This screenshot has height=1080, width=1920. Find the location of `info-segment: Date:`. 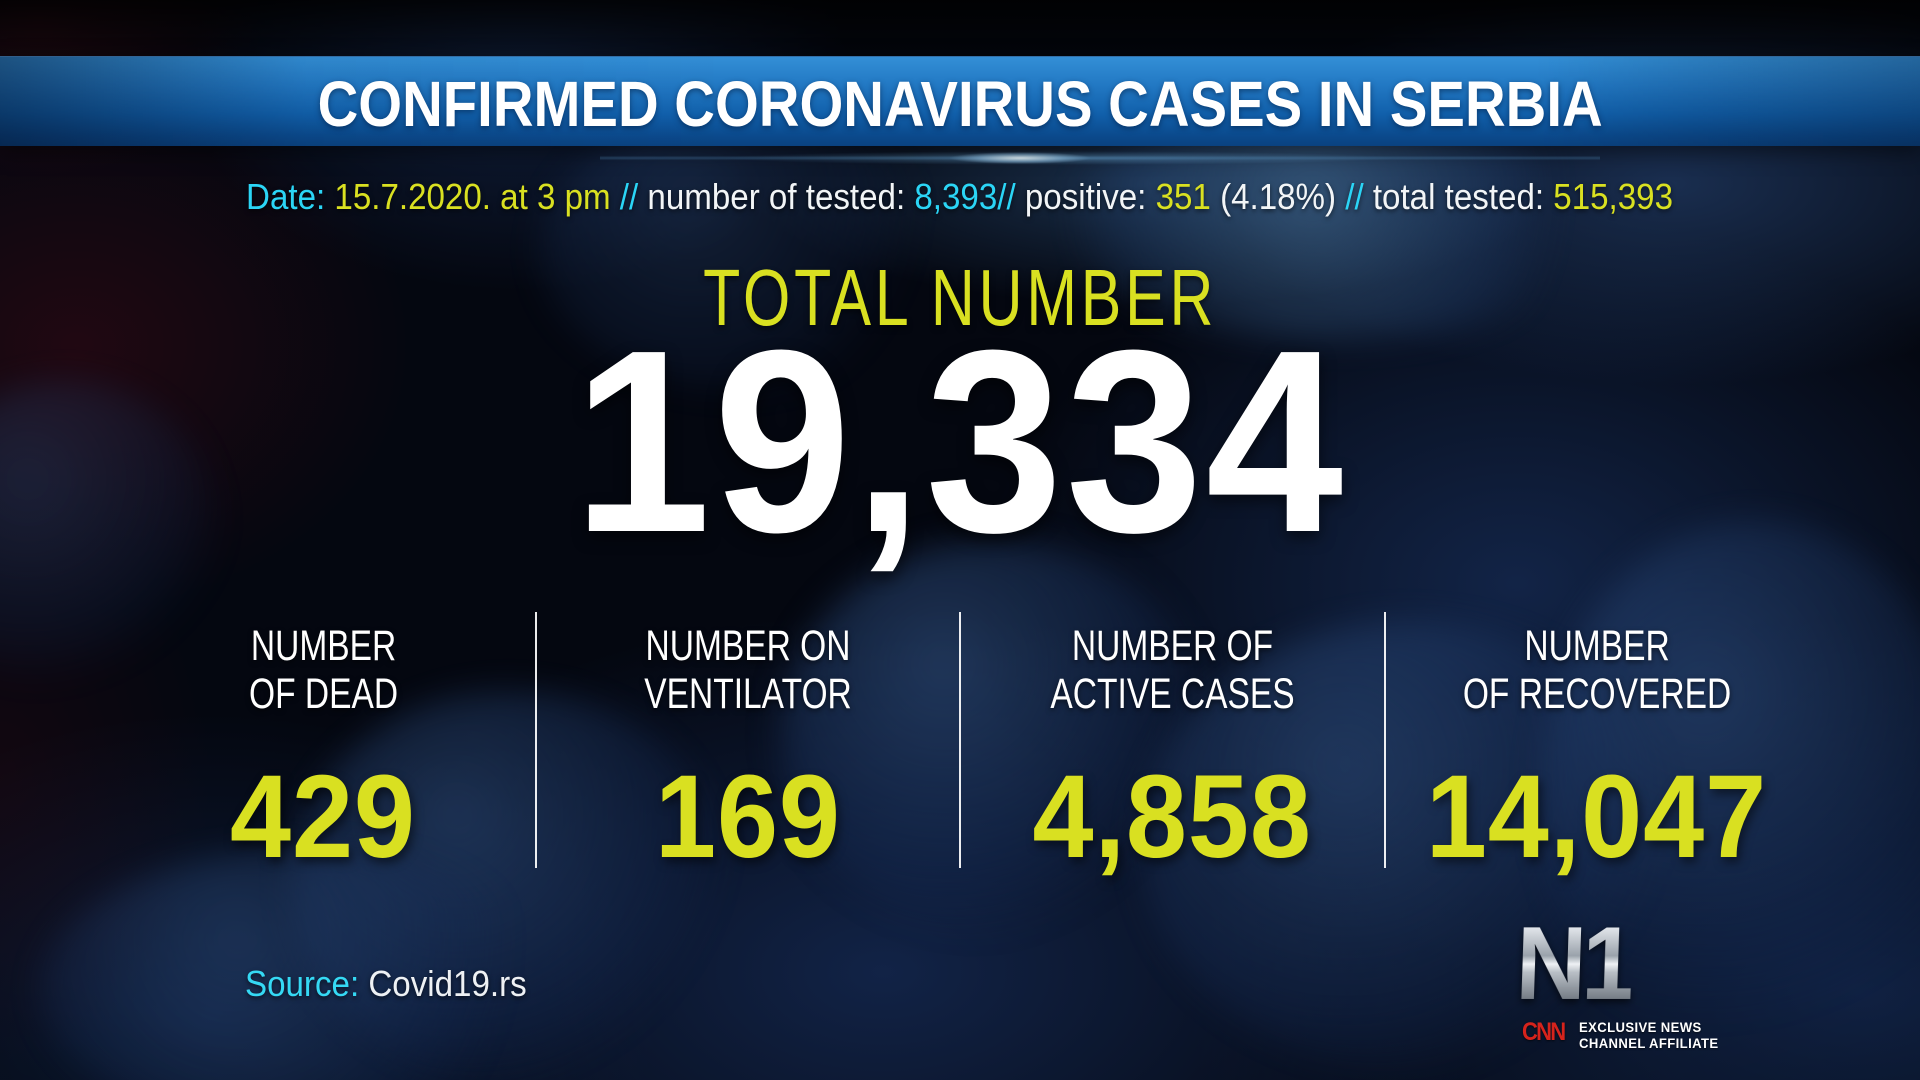

info-segment: Date: is located at coordinates (290, 196).